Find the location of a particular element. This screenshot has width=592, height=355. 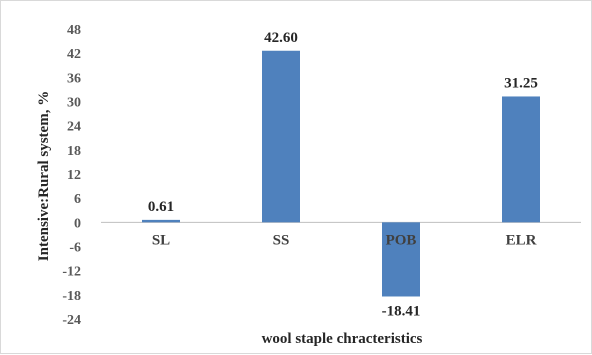

y-tick-label: 36 is located at coordinates (74, 78).